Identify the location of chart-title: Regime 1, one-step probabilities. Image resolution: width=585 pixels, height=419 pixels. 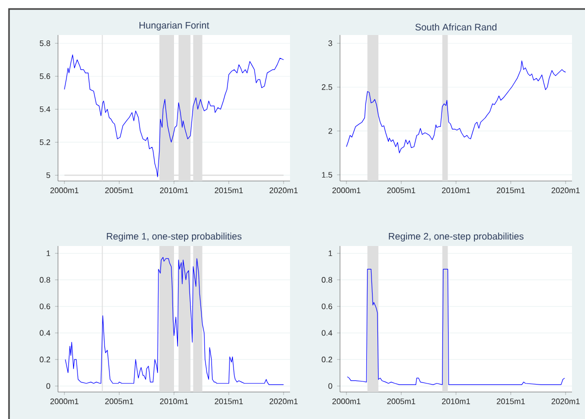
(174, 237).